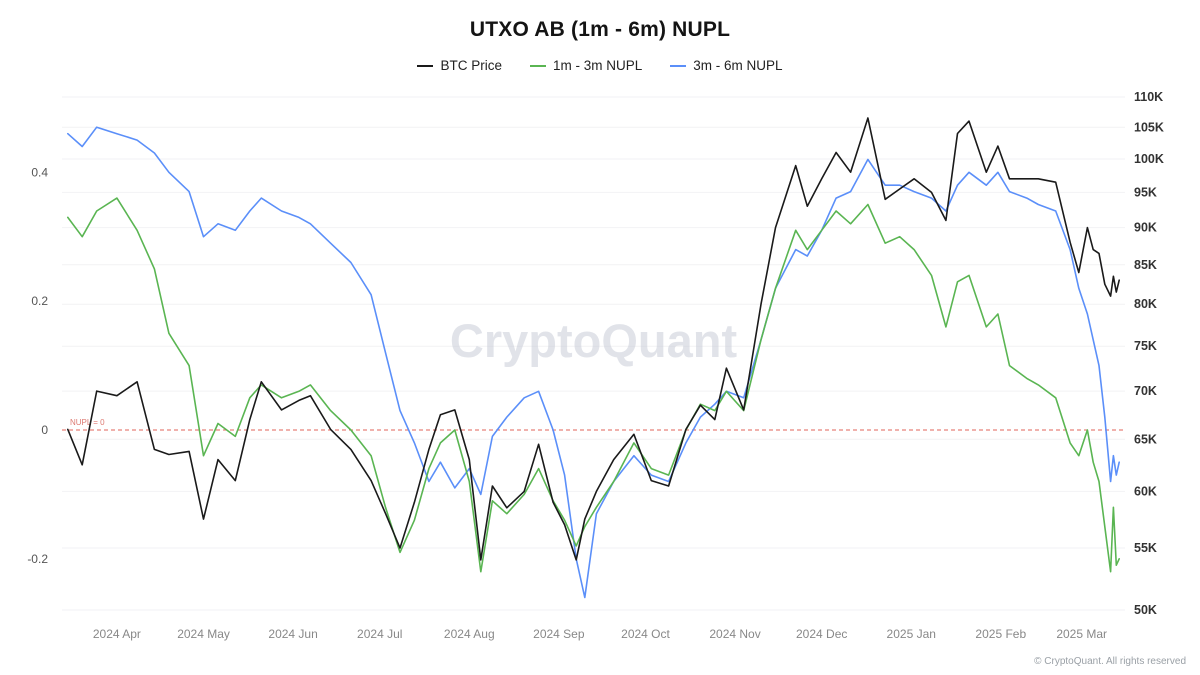 The image size is (1200, 675). What do you see at coordinates (1145, 192) in the screenshot?
I see `right-axis-tick-label: 95K` at bounding box center [1145, 192].